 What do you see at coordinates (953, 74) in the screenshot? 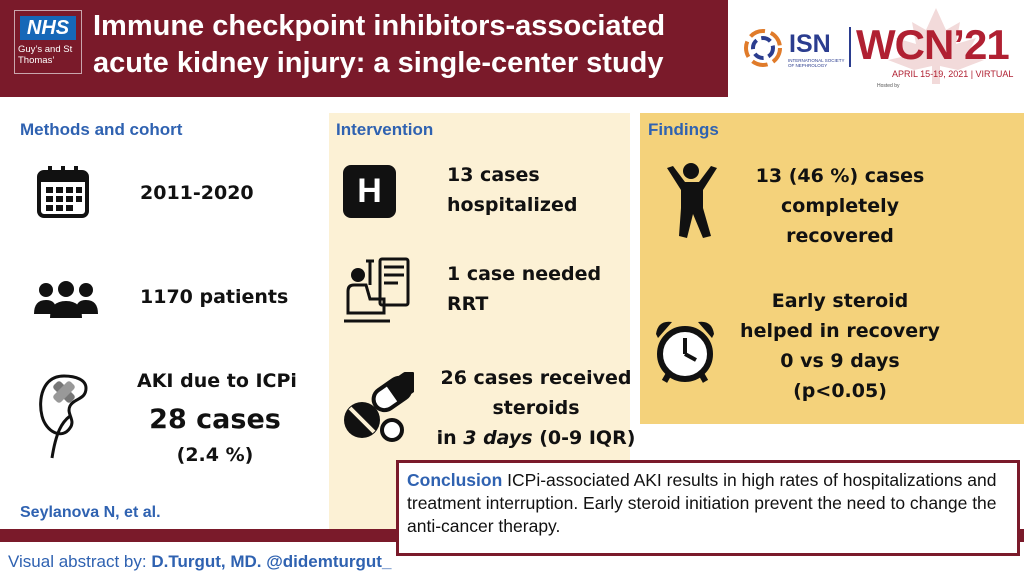
I see `wcn-date: APRIL 15-19, 2021 | VIRTUAL` at bounding box center [953, 74].